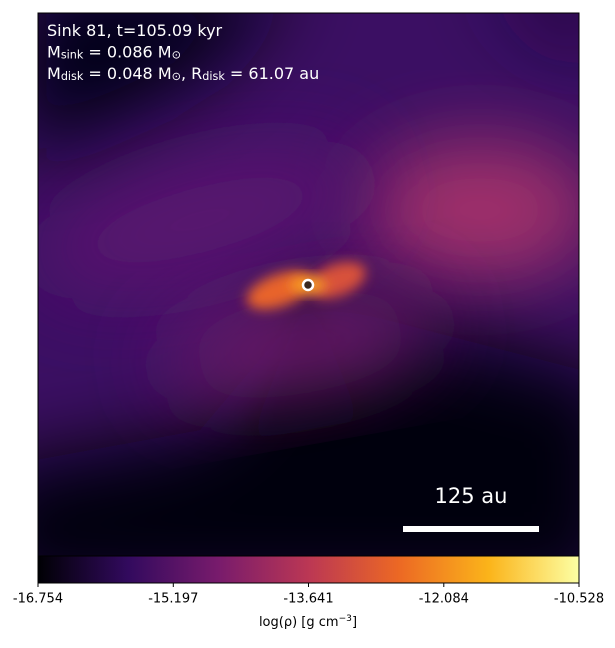  I want to click on tick-label: -15.197, so click(173, 599).